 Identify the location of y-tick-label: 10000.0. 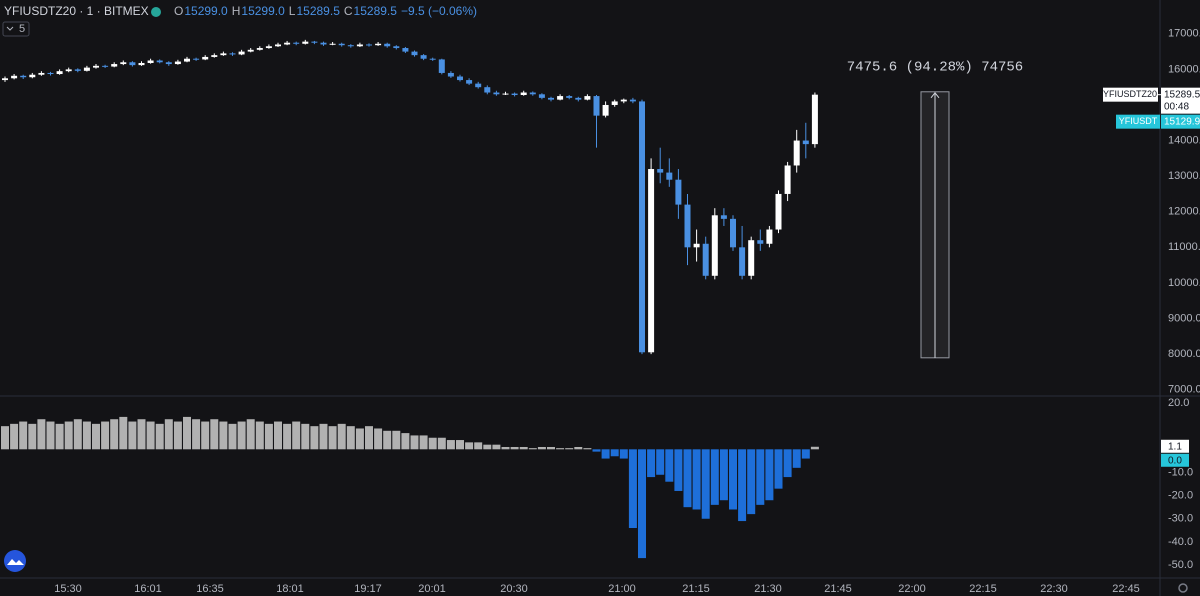
(1184, 283).